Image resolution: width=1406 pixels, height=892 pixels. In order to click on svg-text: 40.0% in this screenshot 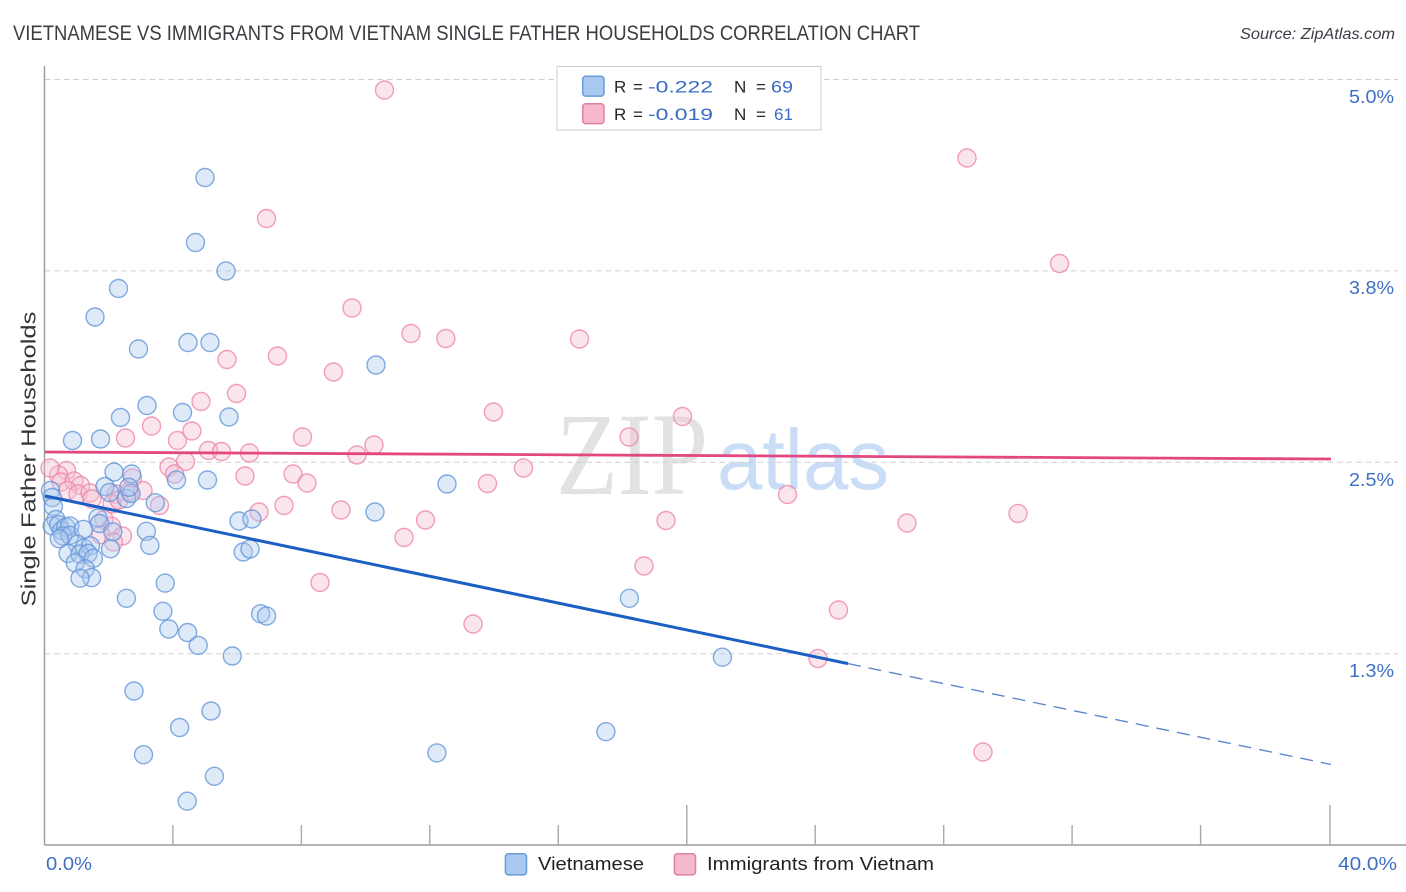, I will do `click(1367, 864)`.